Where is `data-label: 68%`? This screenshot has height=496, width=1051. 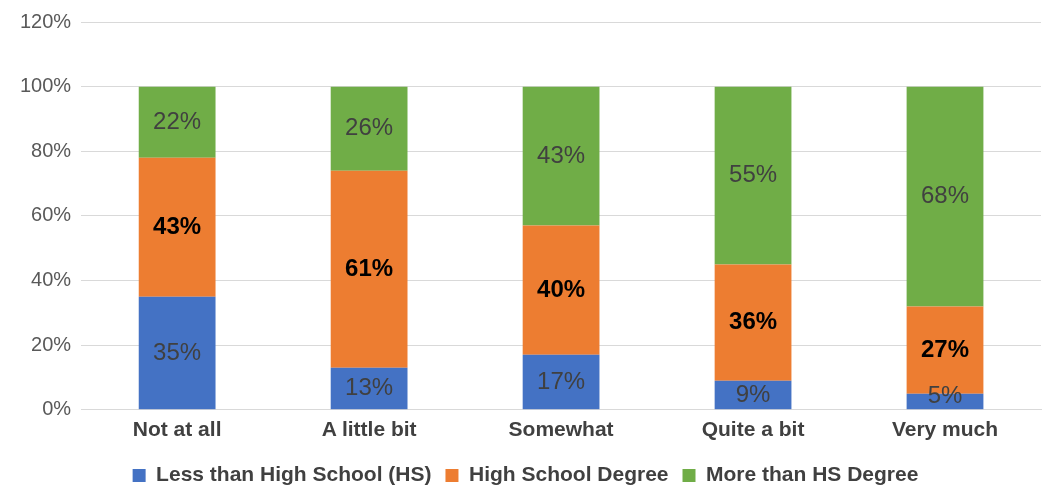 data-label: 68% is located at coordinates (945, 195).